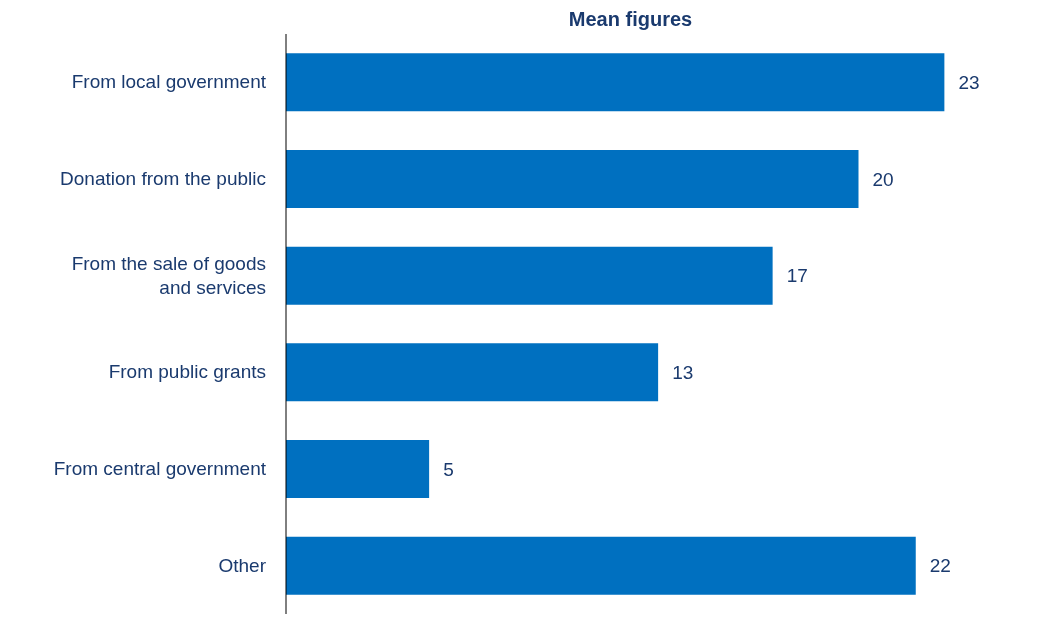  Describe the element at coordinates (883, 179) in the screenshot. I see `data-label: 20` at that location.